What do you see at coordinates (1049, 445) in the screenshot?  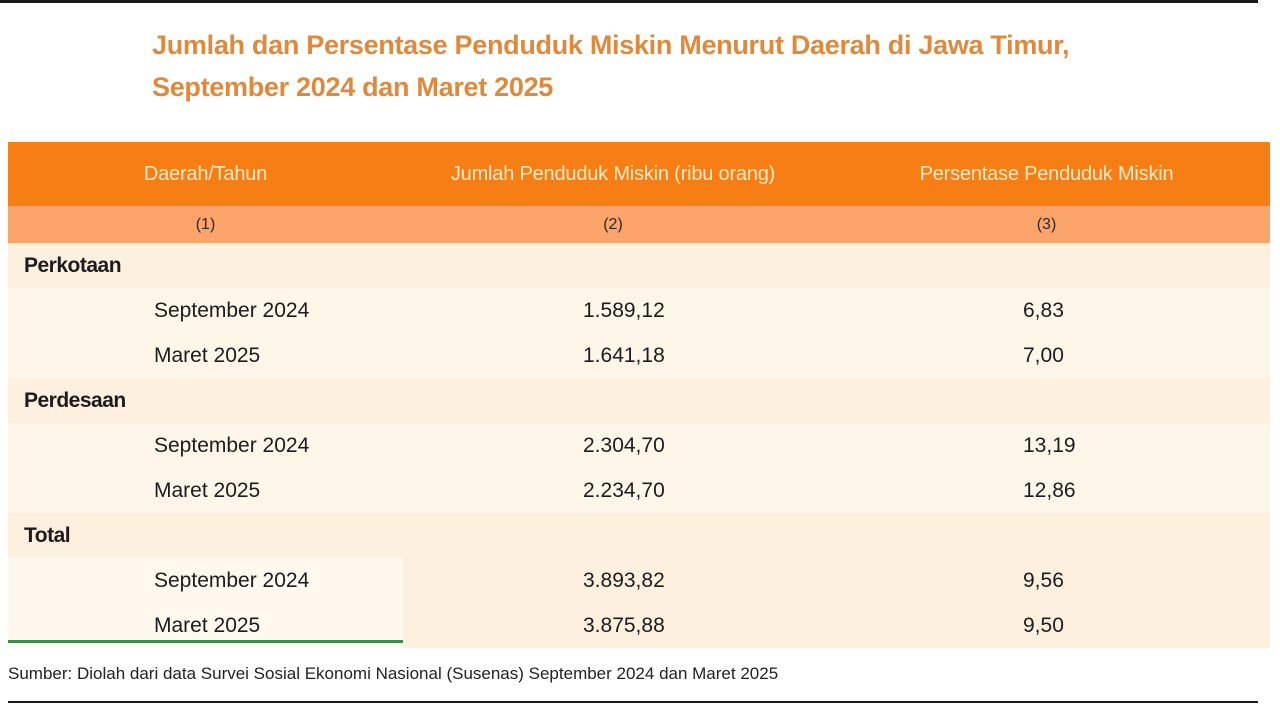 I see `persentase-cell: 13,19` at bounding box center [1049, 445].